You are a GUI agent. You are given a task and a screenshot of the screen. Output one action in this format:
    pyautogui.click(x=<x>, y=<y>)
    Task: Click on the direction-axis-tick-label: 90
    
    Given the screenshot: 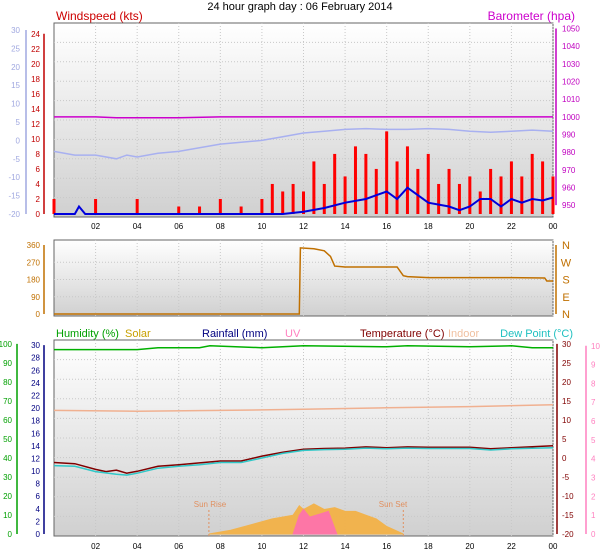 What is the action you would take?
    pyautogui.click(x=35, y=297)
    